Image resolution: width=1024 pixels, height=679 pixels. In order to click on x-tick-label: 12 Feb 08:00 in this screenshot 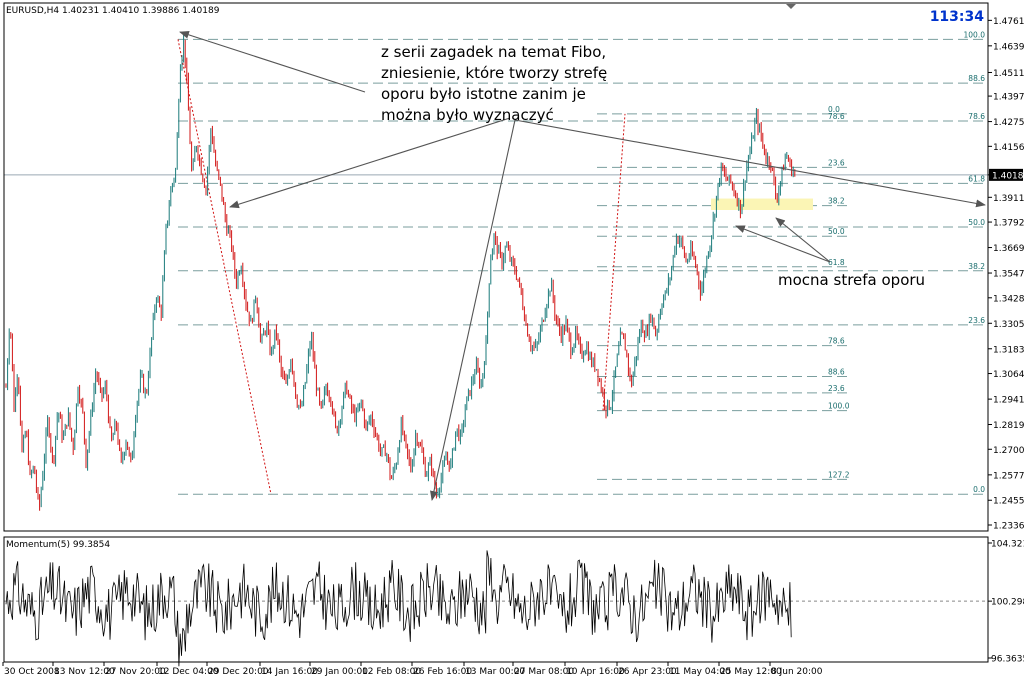, I will do `click(391, 672)`.